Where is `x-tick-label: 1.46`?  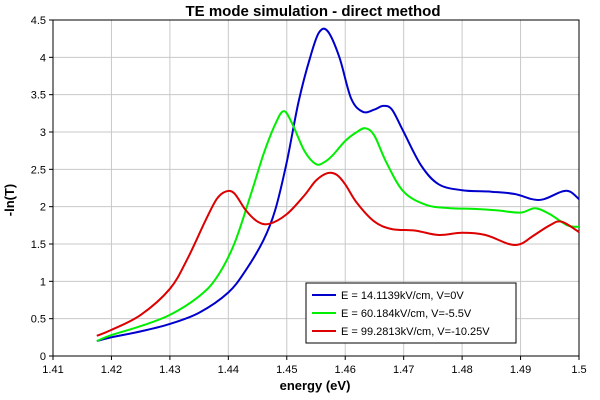 x-tick-label: 1.46 is located at coordinates (345, 370).